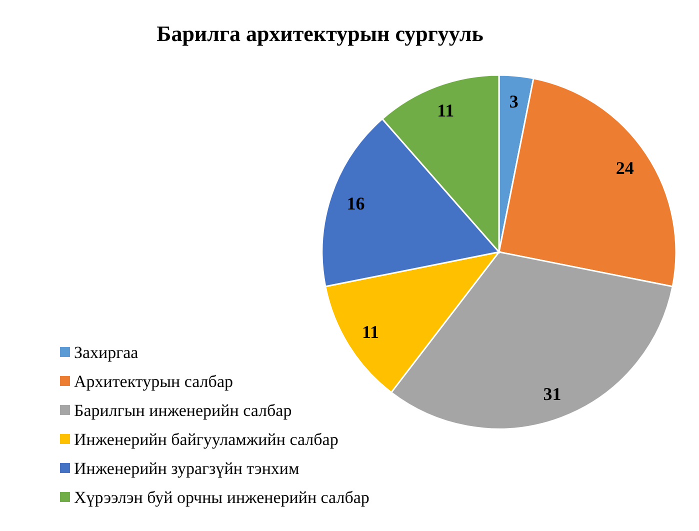  I want to click on legend-label: Инженерийн зурагзүйн тэнхим, so click(187, 468).